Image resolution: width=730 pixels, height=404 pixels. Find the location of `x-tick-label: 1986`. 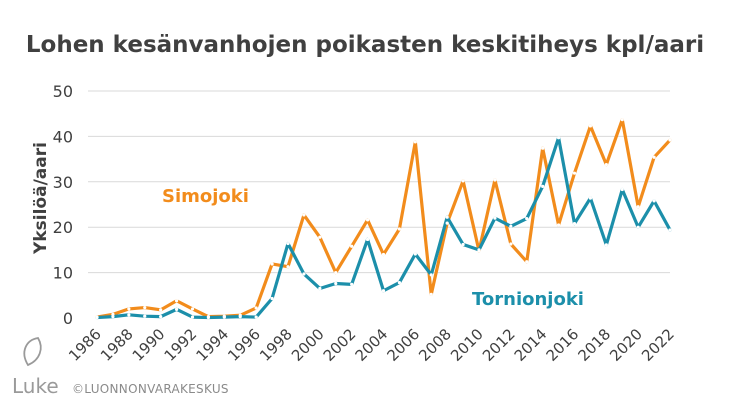

x-tick-label: 1986 is located at coordinates (85, 345).